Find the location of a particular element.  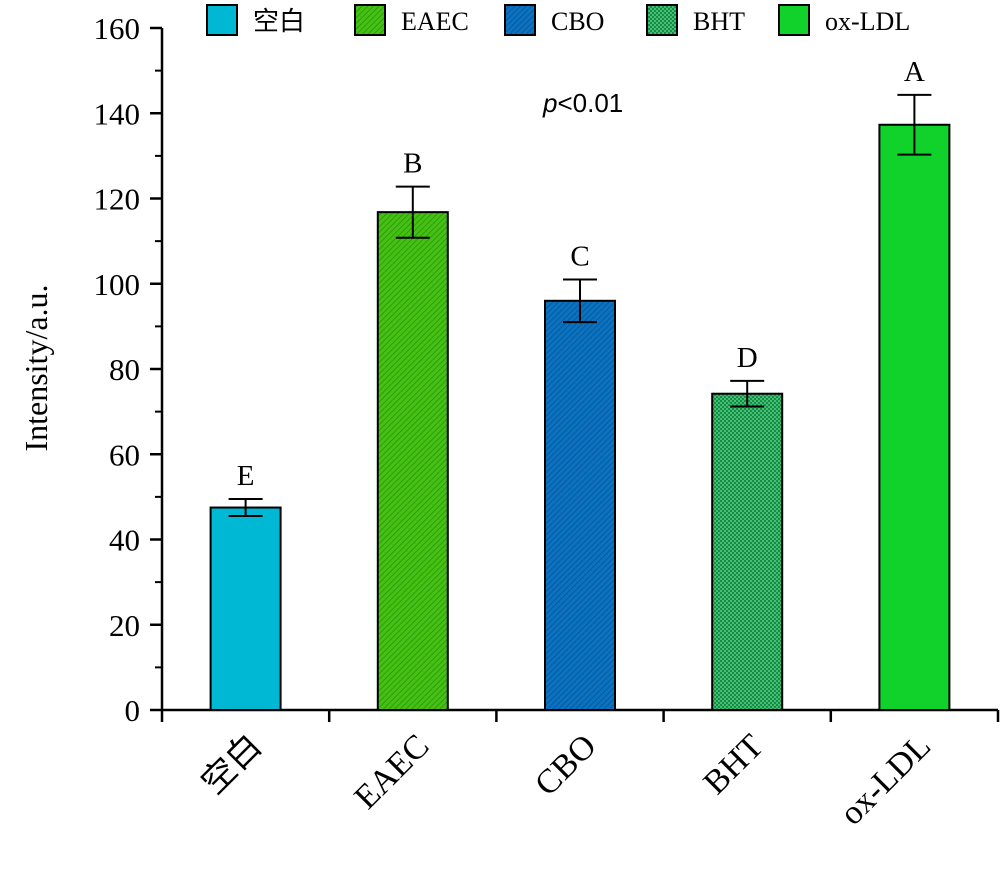

legend-label-2: CBO is located at coordinates (577, 21).